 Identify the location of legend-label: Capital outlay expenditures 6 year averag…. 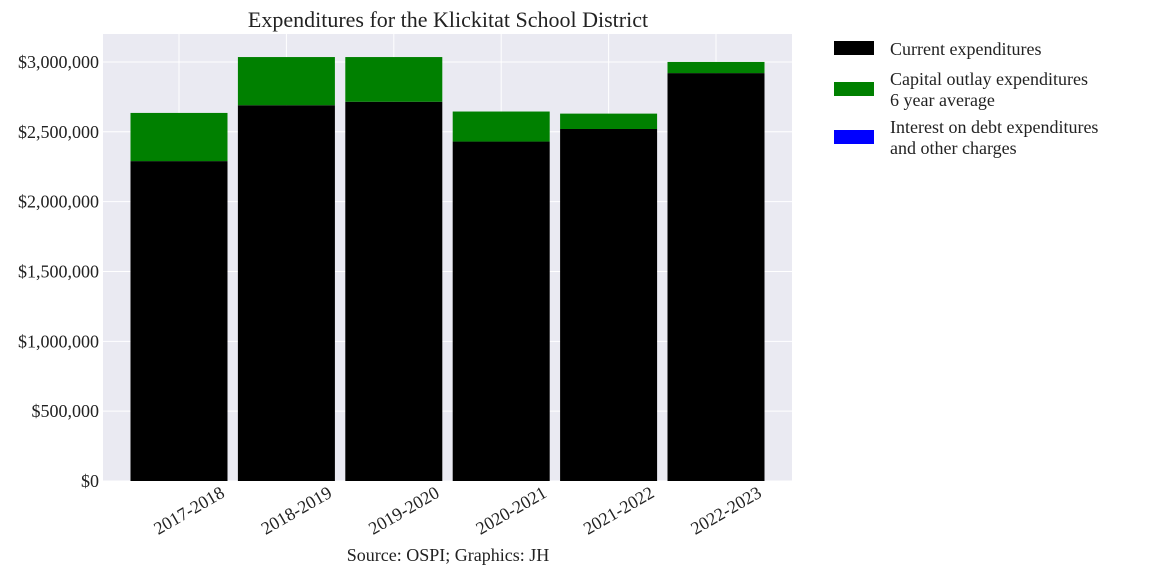
(989, 89).